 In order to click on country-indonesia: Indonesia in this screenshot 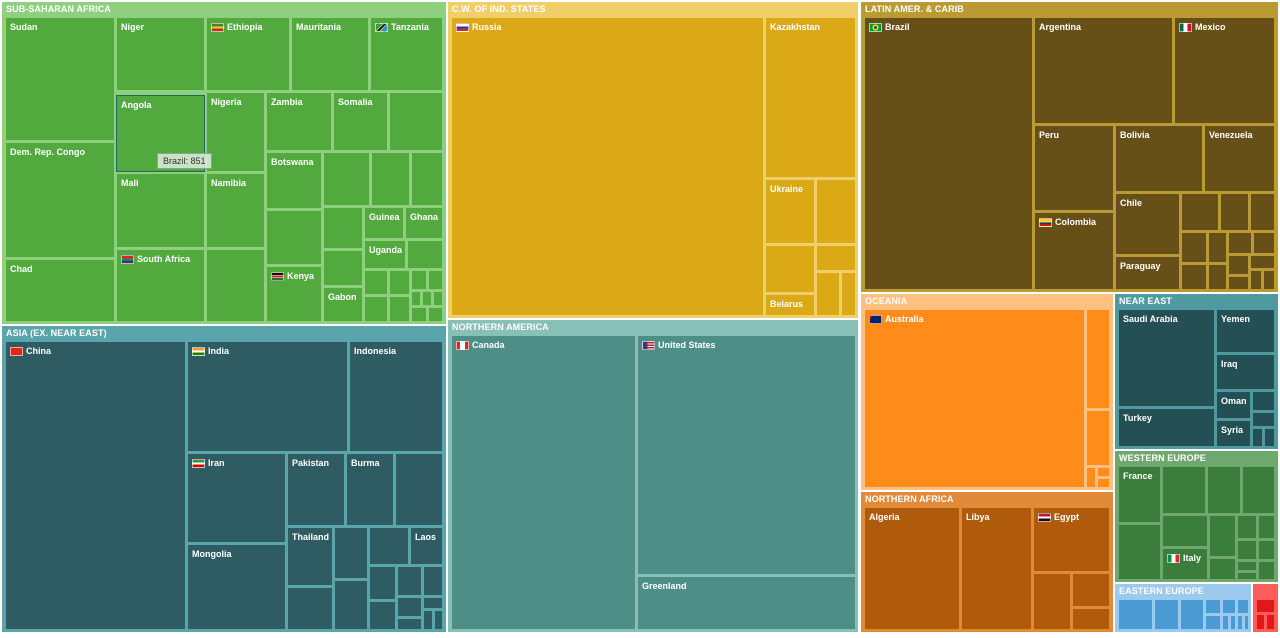, I will do `click(396, 396)`.